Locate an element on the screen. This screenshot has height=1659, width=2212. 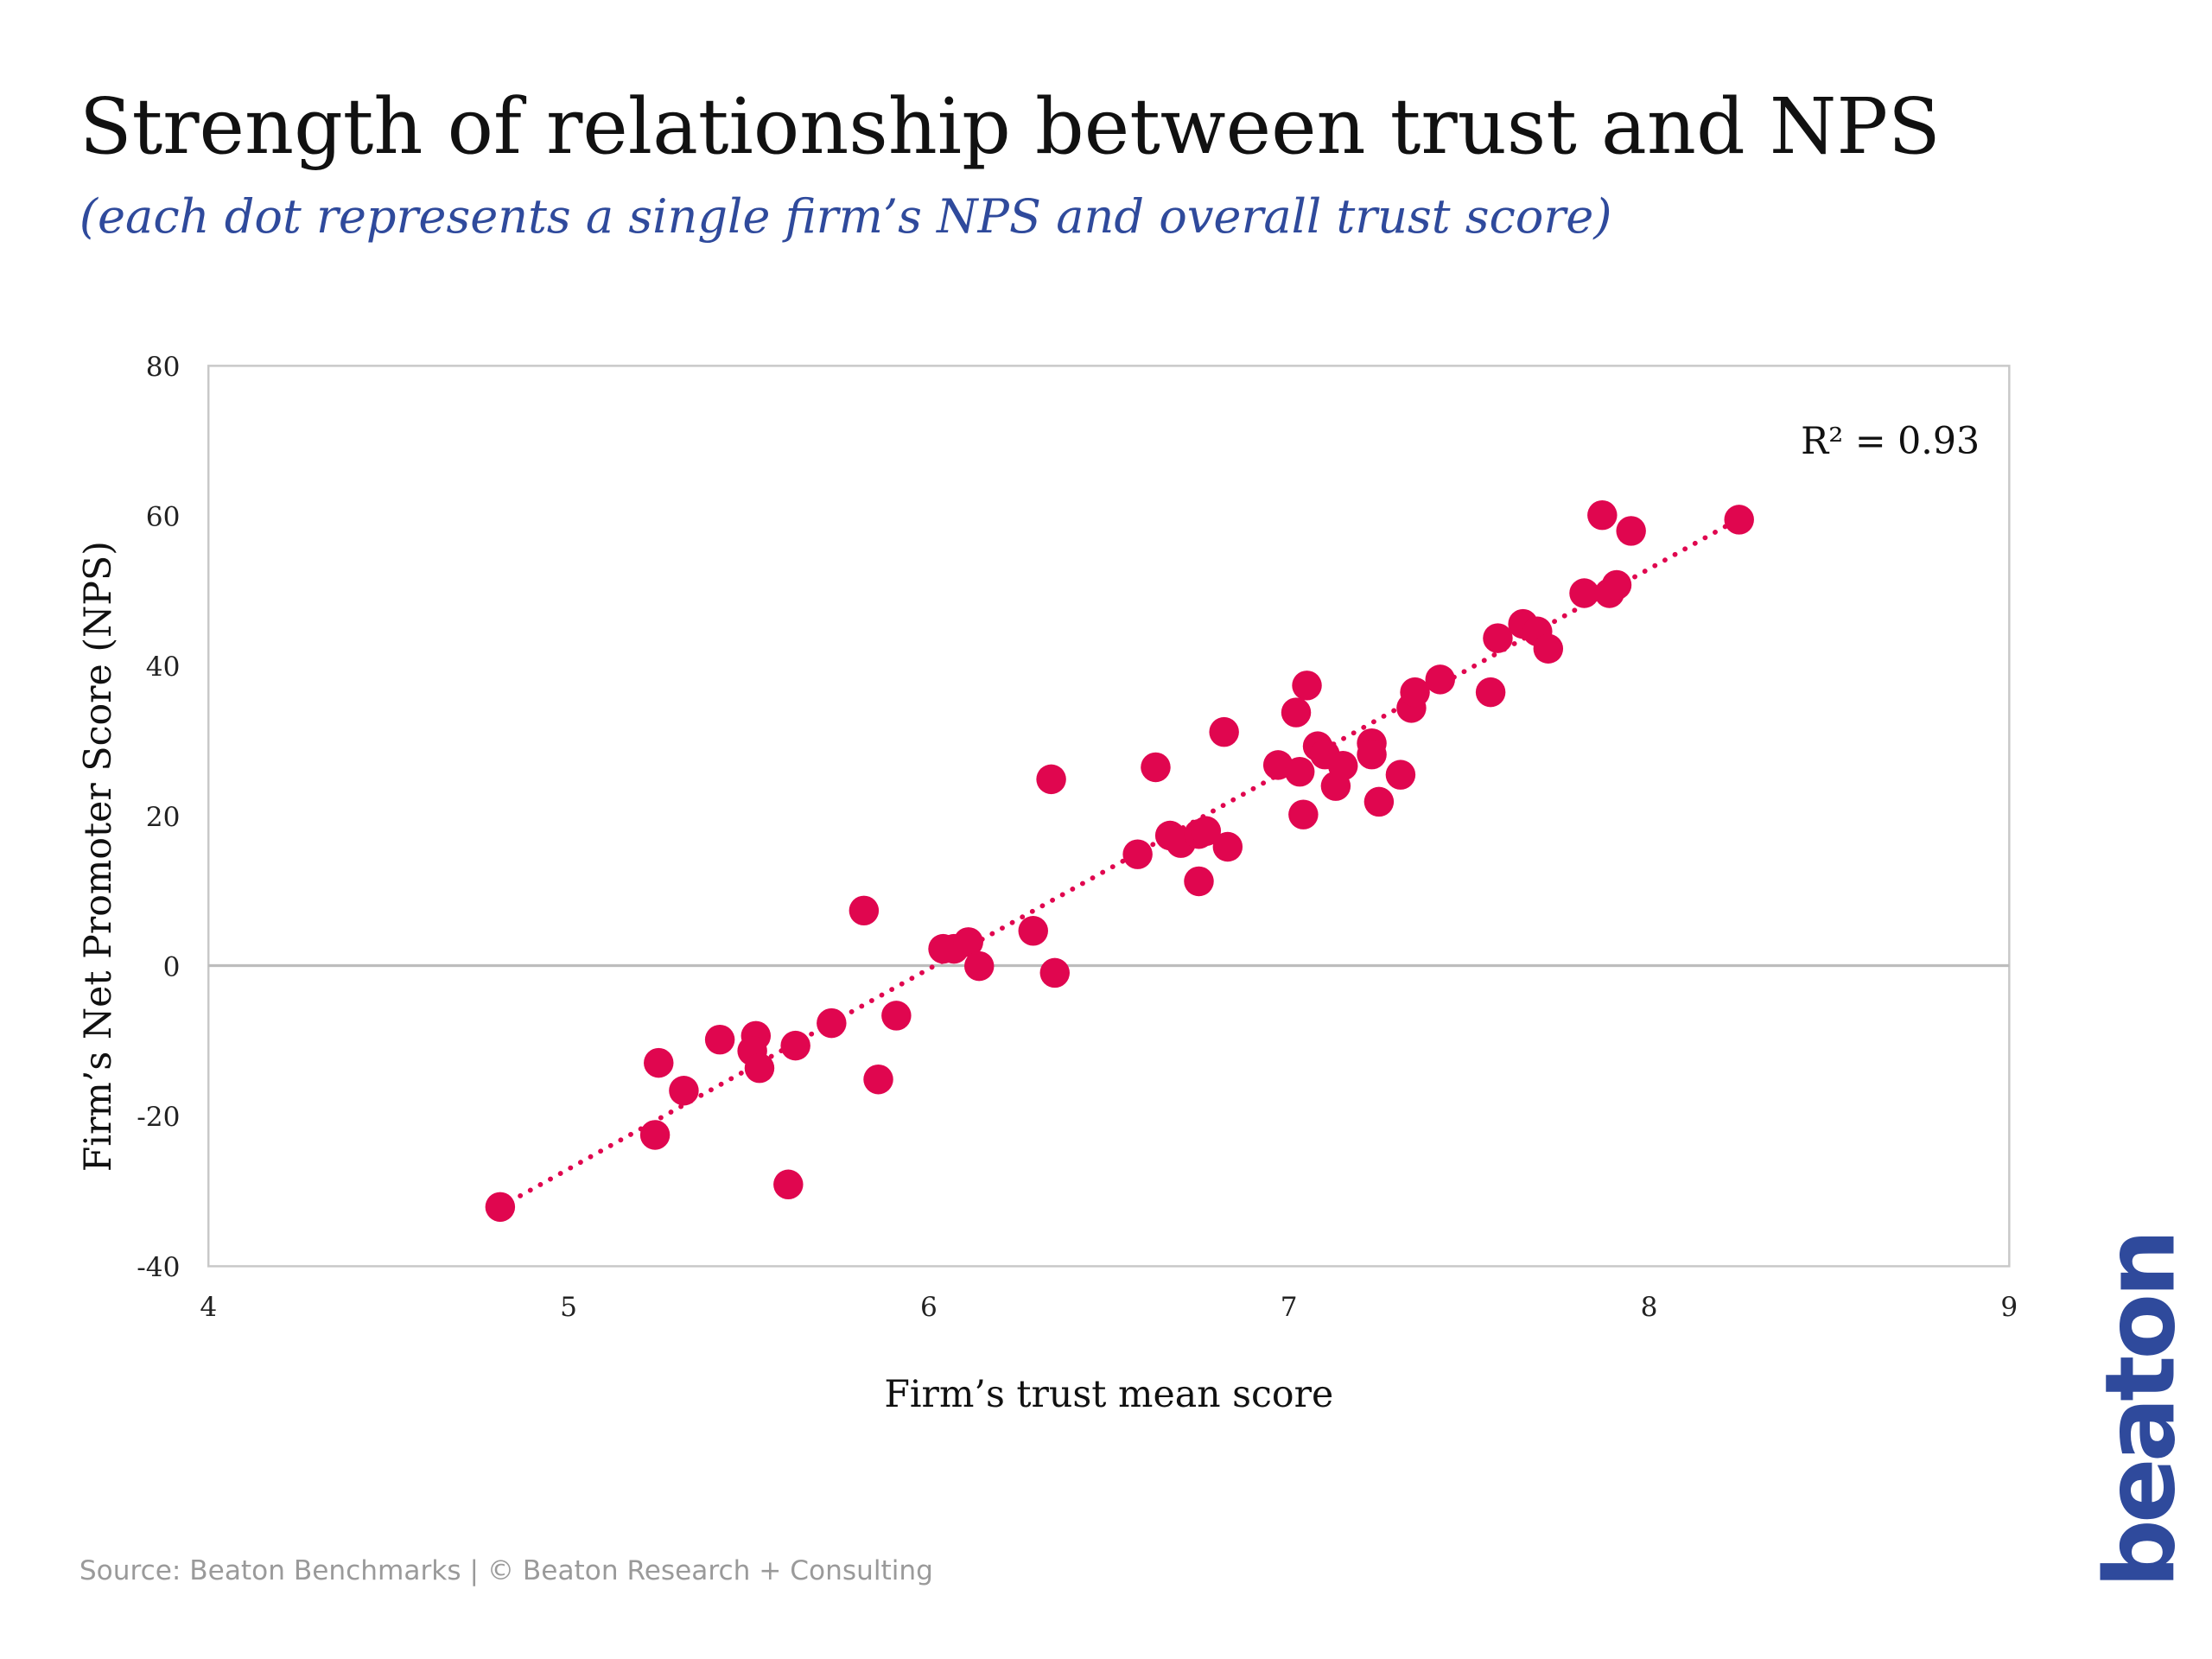
r-squared-annotation: R² = 0.93 is located at coordinates (1890, 441).